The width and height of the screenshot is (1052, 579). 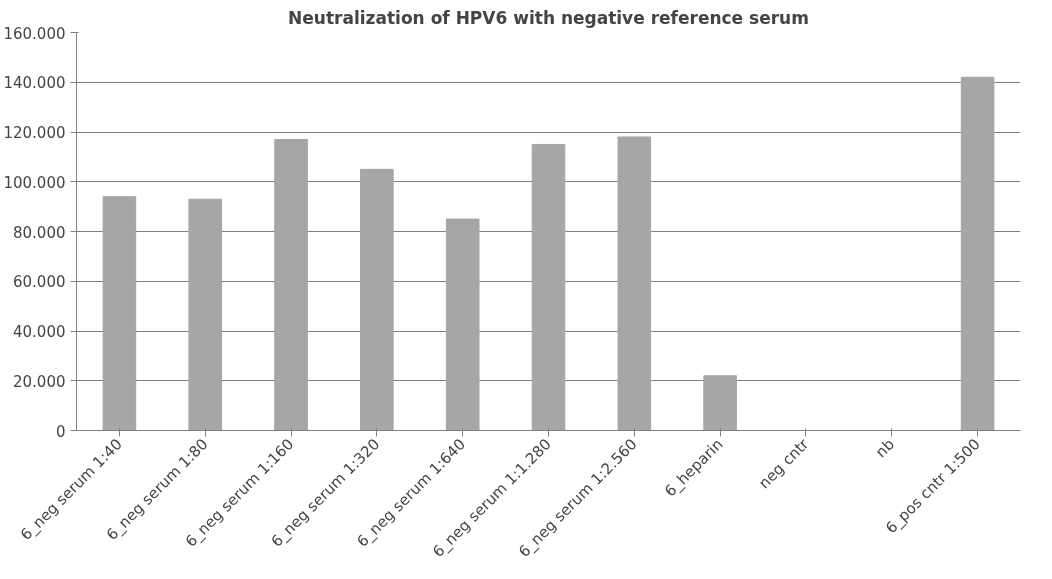 I want to click on y-tick-label: 0, so click(x=60, y=431).